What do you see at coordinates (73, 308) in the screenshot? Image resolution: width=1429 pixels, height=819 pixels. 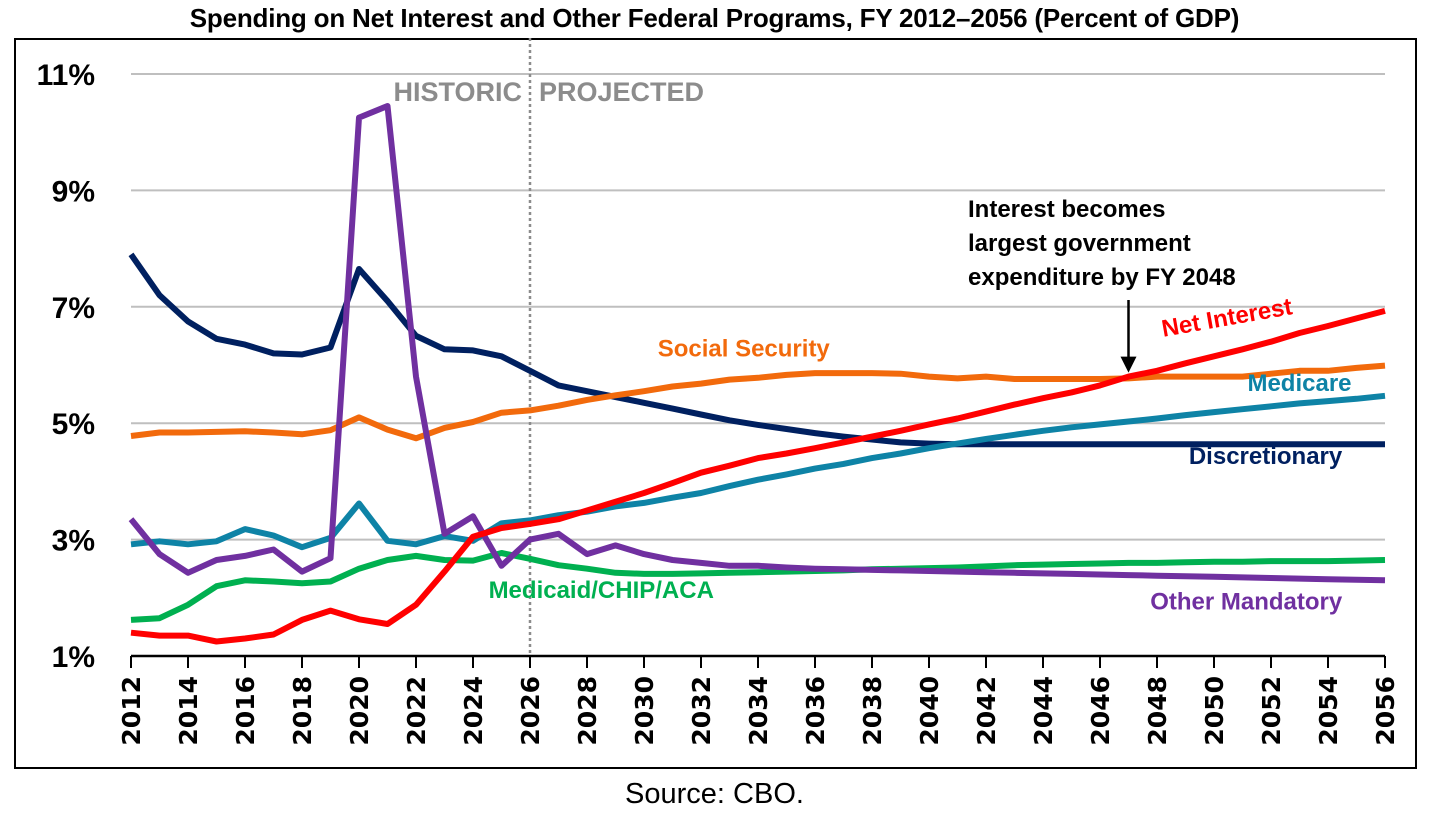 I see `y-tick-label: 7%` at bounding box center [73, 308].